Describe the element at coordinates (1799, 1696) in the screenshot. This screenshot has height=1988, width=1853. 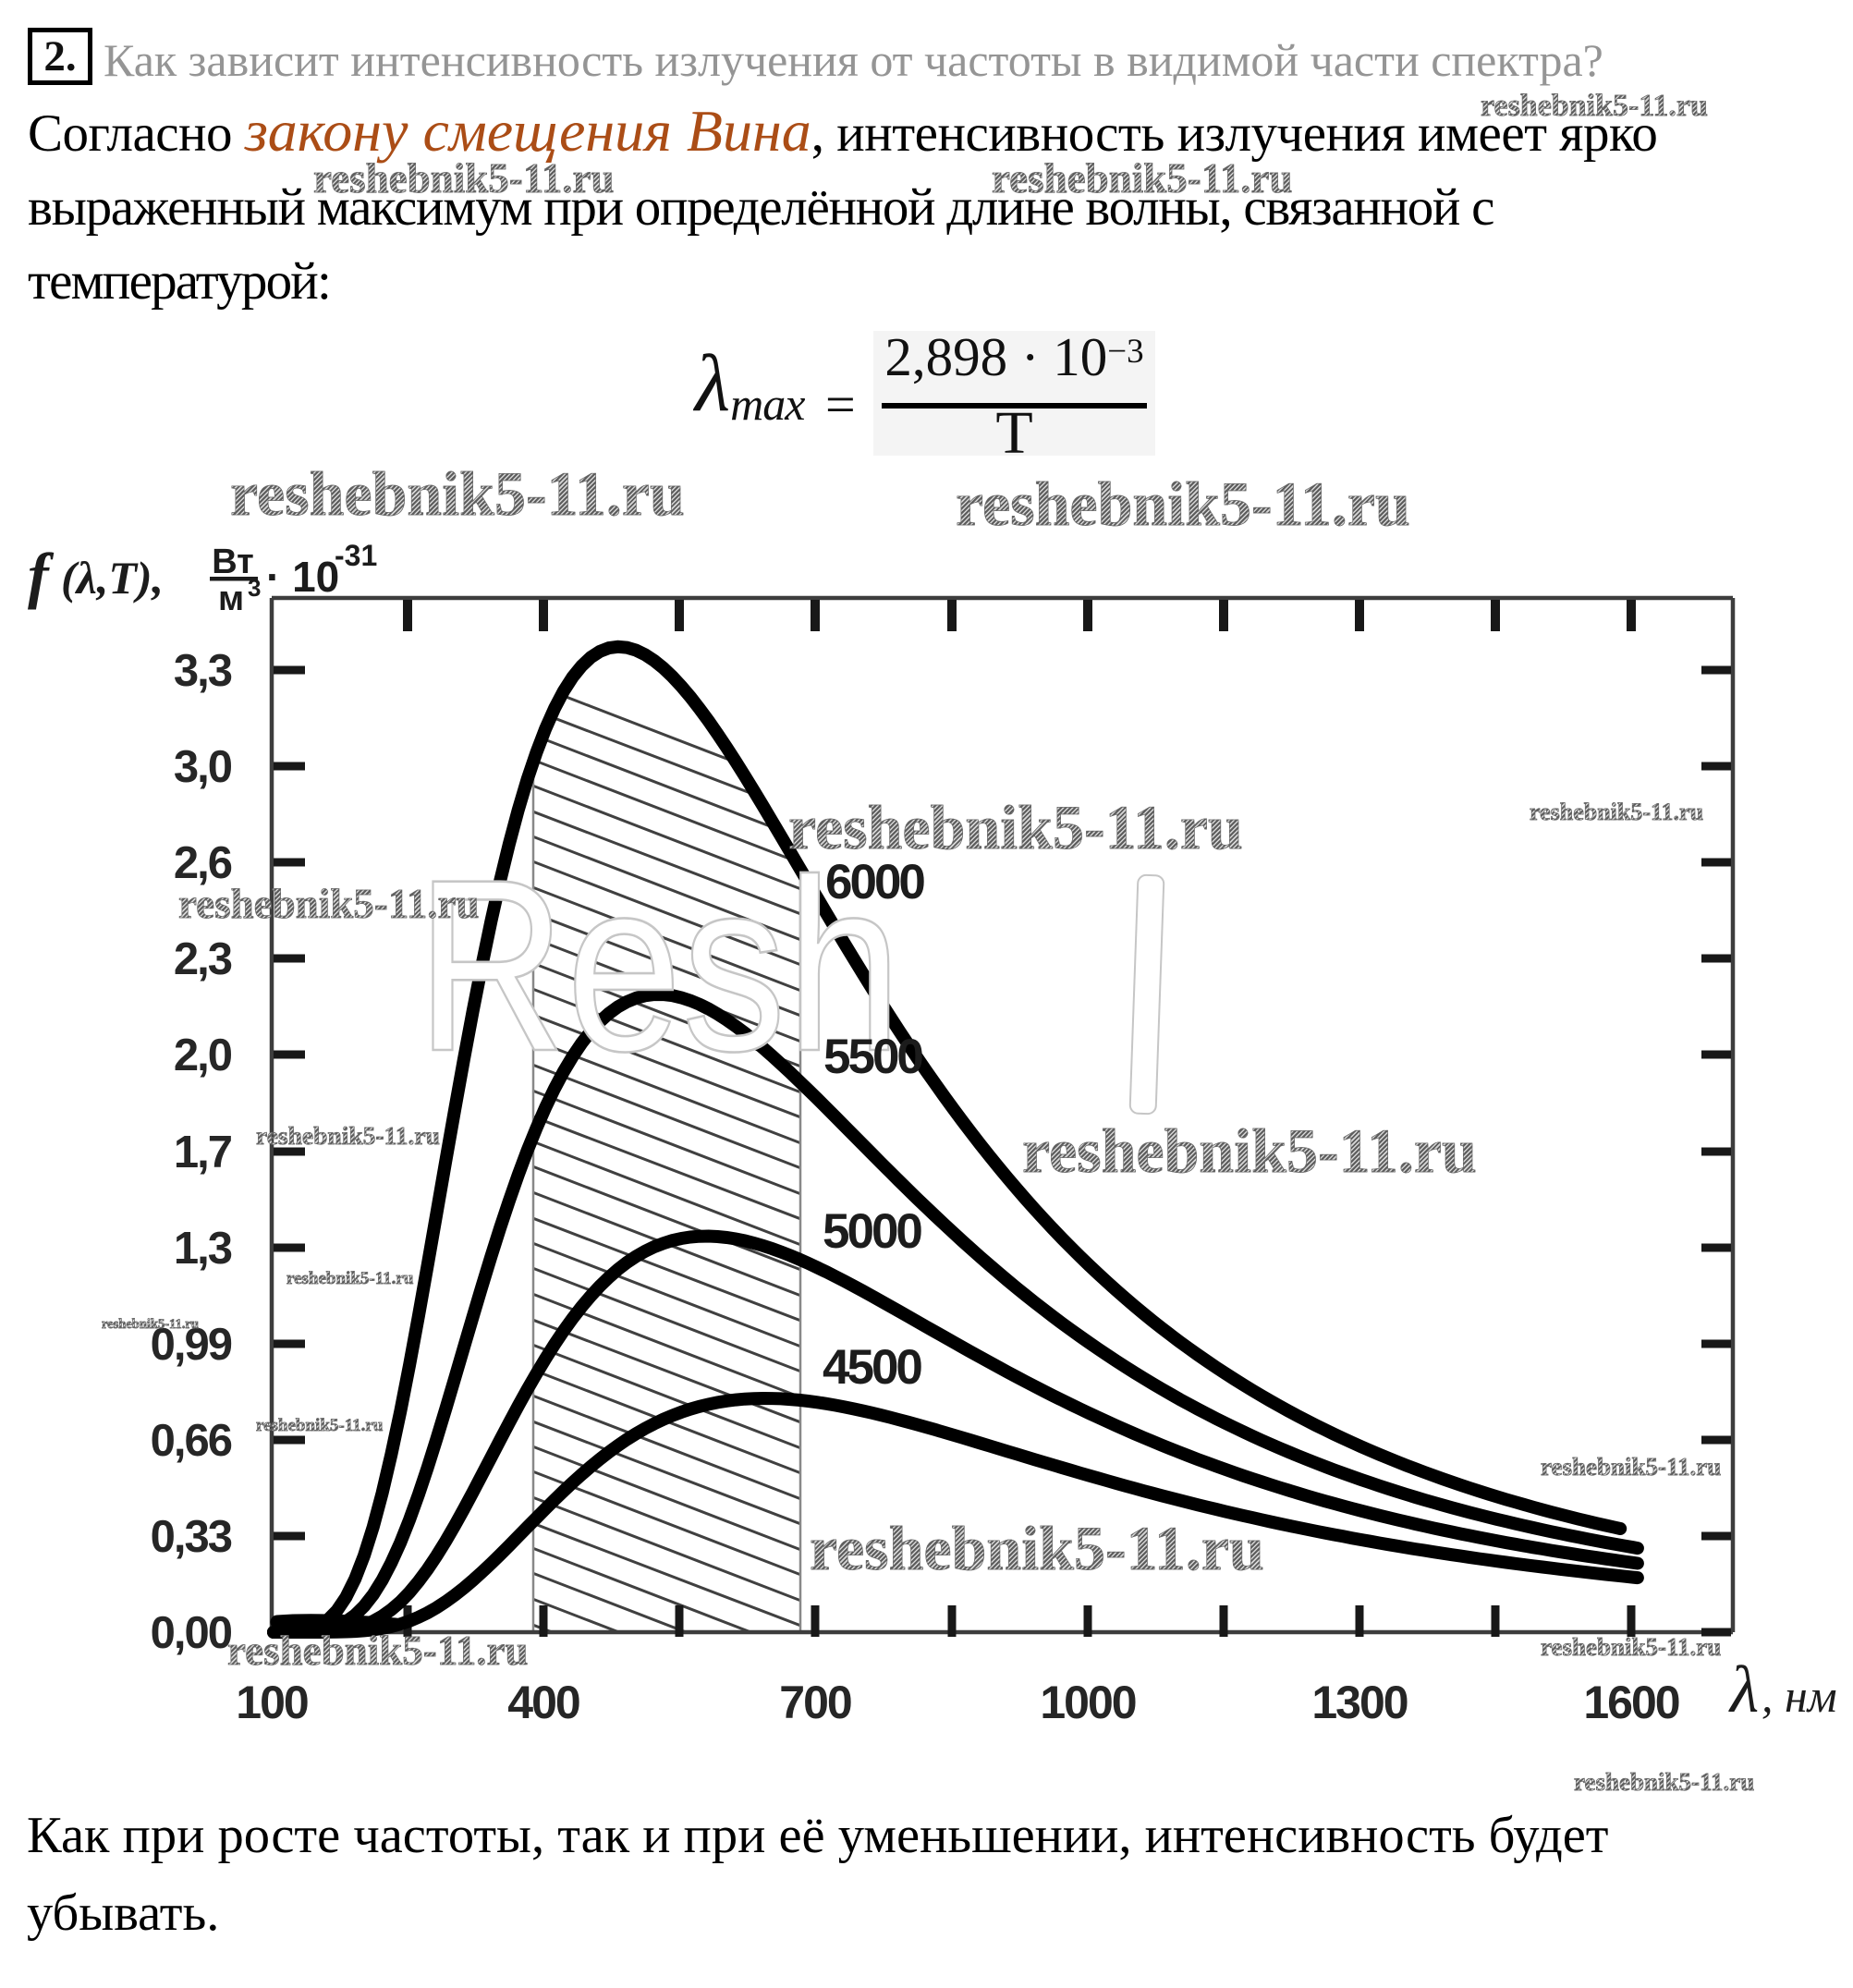
I see `svg-text: , нм` at that location.